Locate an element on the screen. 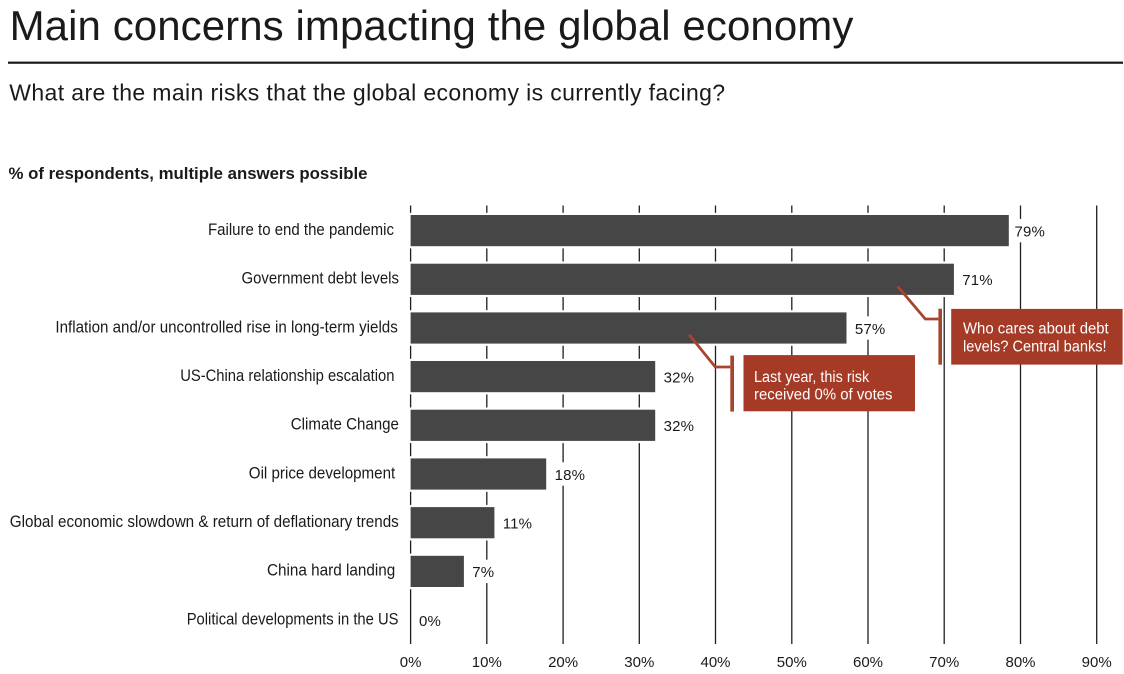 This screenshot has width=1124, height=674. svg-text: Climate Change is located at coordinates (345, 425).